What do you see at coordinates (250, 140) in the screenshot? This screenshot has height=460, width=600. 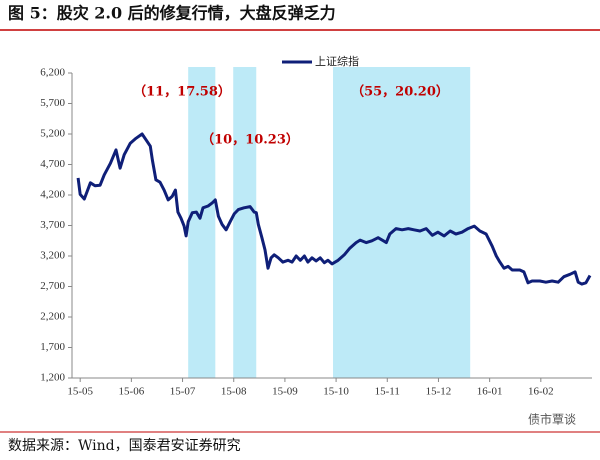 I see `annotation: （10，10.23）` at bounding box center [250, 140].